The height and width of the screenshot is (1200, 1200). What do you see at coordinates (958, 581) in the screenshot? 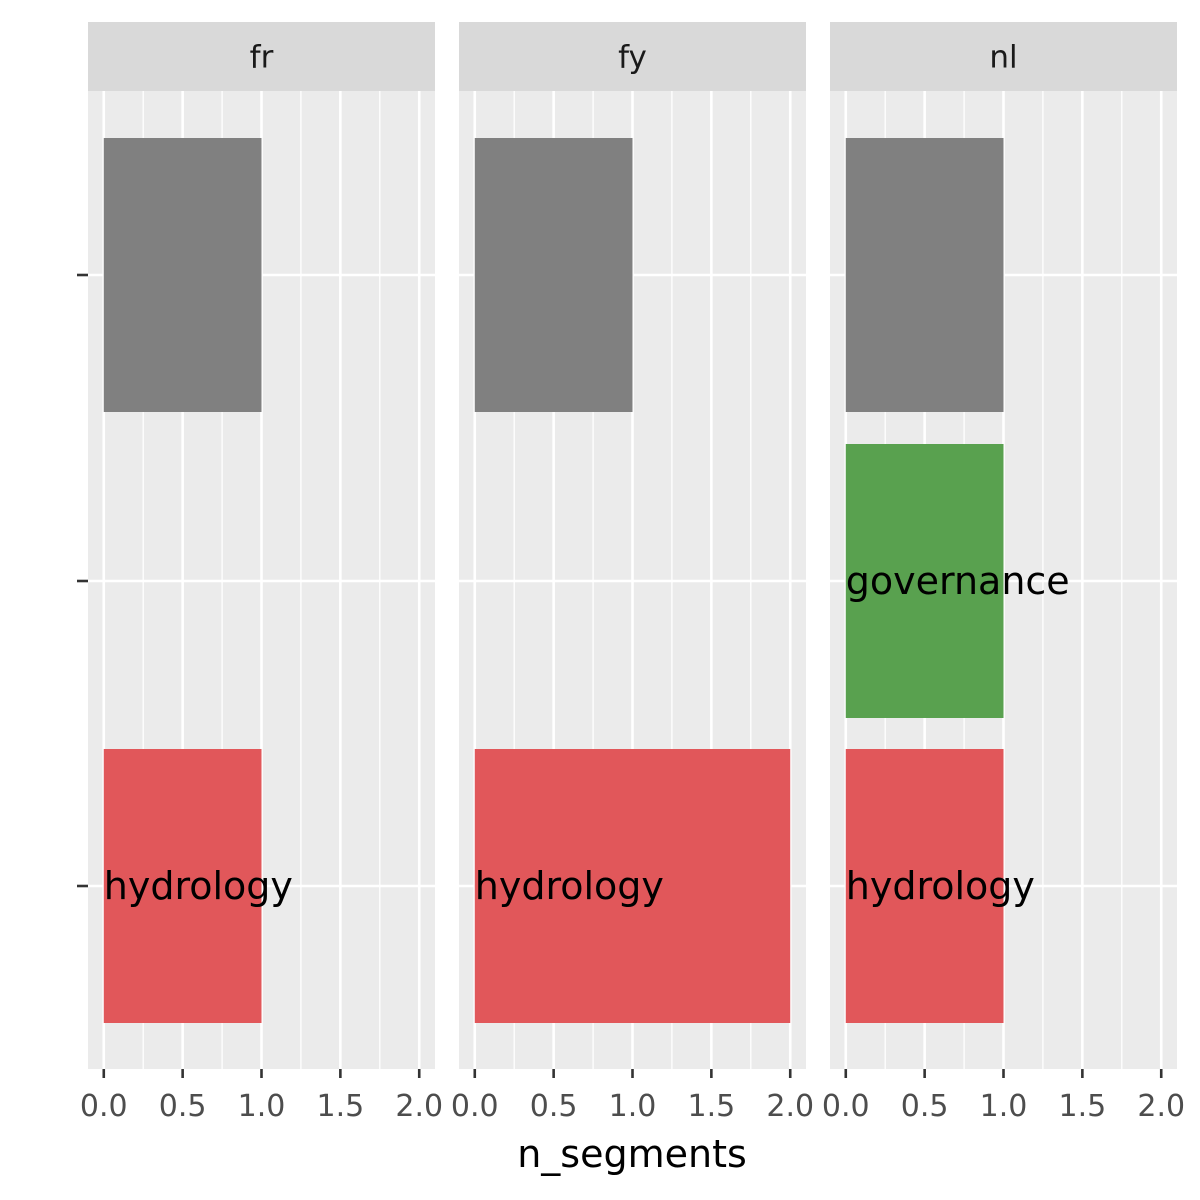
I see `bar-label: governance` at bounding box center [958, 581].